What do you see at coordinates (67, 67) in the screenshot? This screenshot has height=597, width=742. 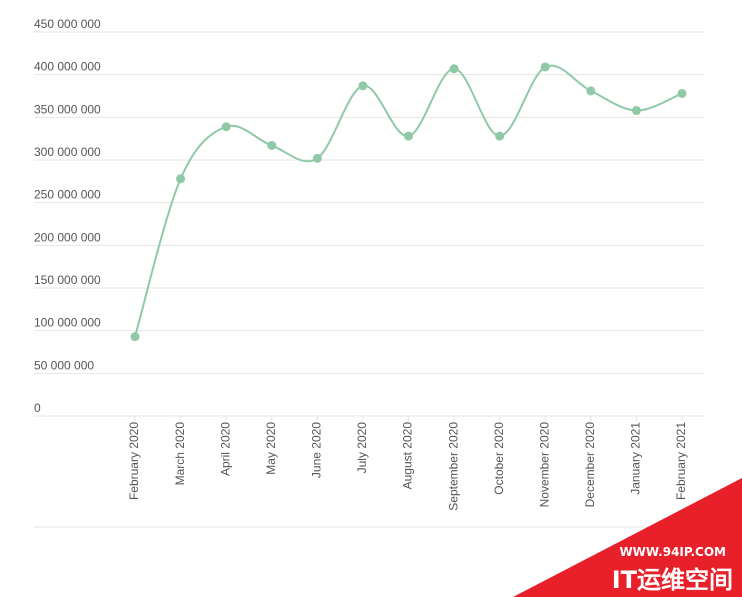 I see `y-tick-label: 400 000 000` at bounding box center [67, 67].